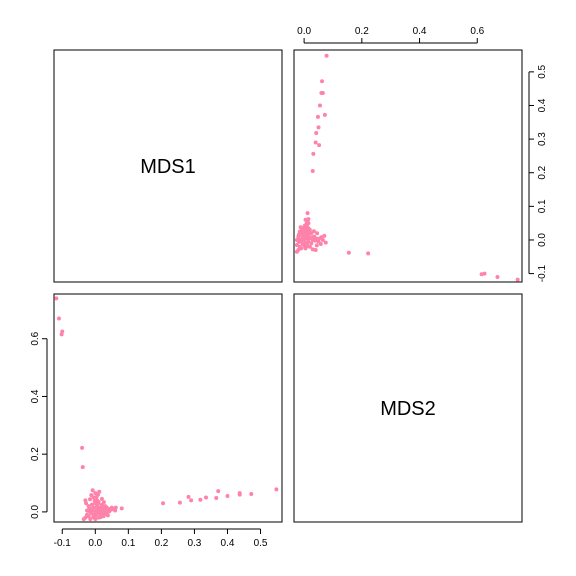  What do you see at coordinates (542, 206) in the screenshot?
I see `axis-right-tick-label: 0.1` at bounding box center [542, 206].